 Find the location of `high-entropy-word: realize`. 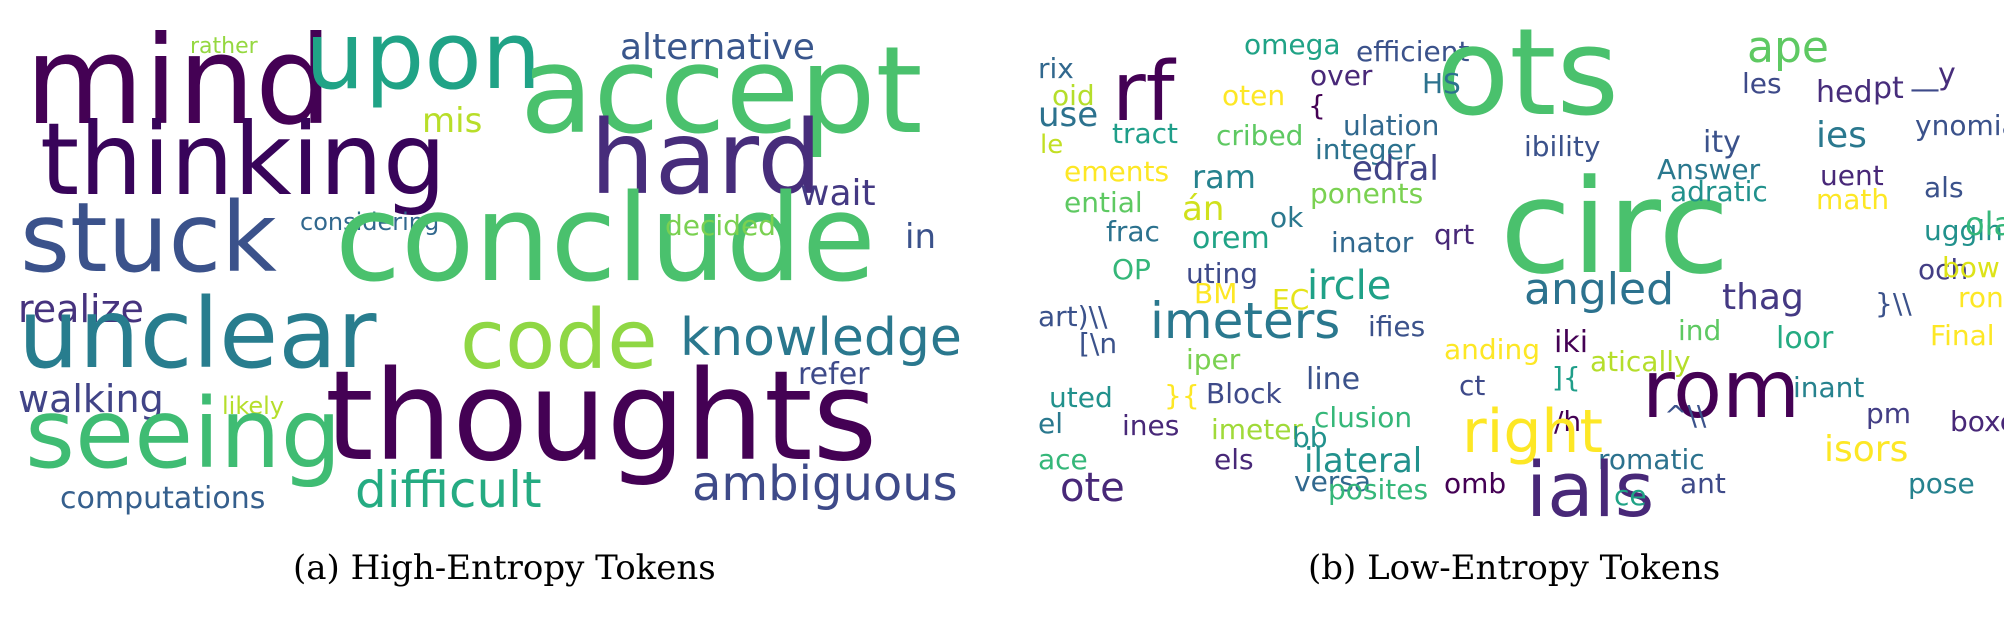

high-entropy-word: realize is located at coordinates (81, 309).